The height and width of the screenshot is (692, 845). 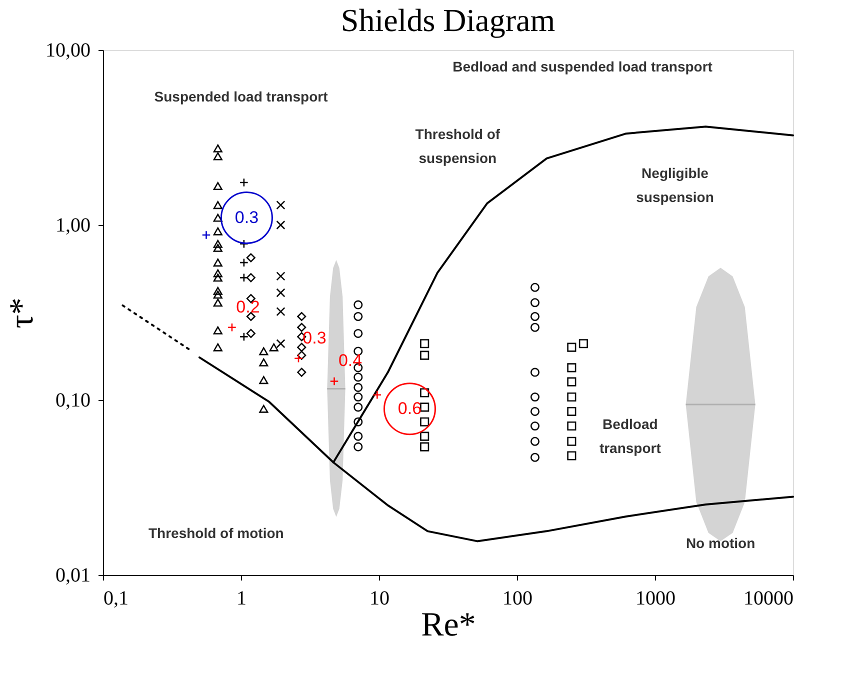 What do you see at coordinates (675, 184) in the screenshot?
I see `annotation: Negligible suspension` at bounding box center [675, 184].